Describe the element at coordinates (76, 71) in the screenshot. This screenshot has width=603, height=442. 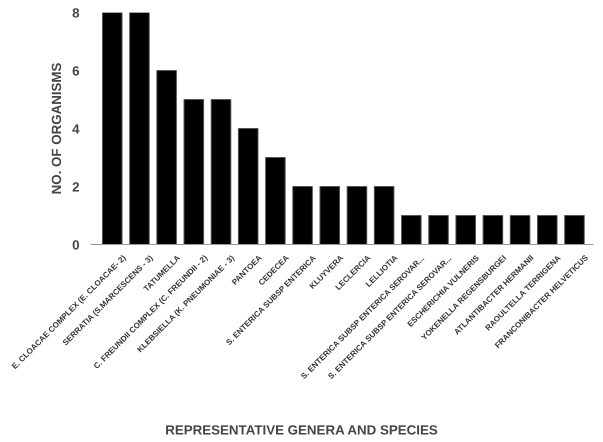
I see `y-tick-label: 6` at that location.